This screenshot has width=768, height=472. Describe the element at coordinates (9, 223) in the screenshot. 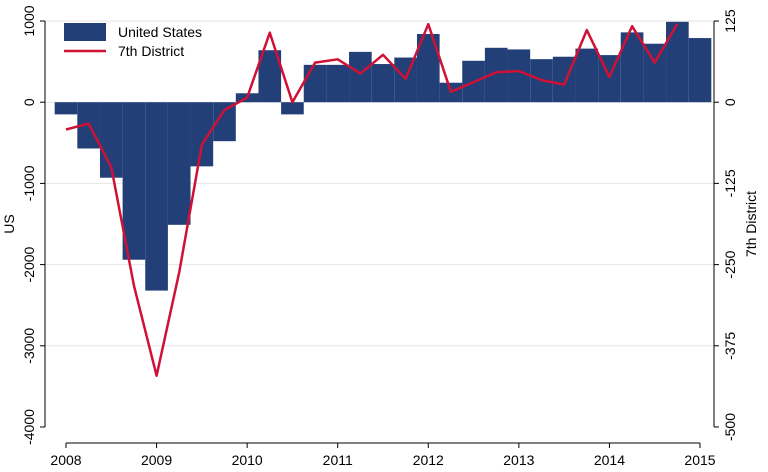

I see `left-axis-title: US` at that location.